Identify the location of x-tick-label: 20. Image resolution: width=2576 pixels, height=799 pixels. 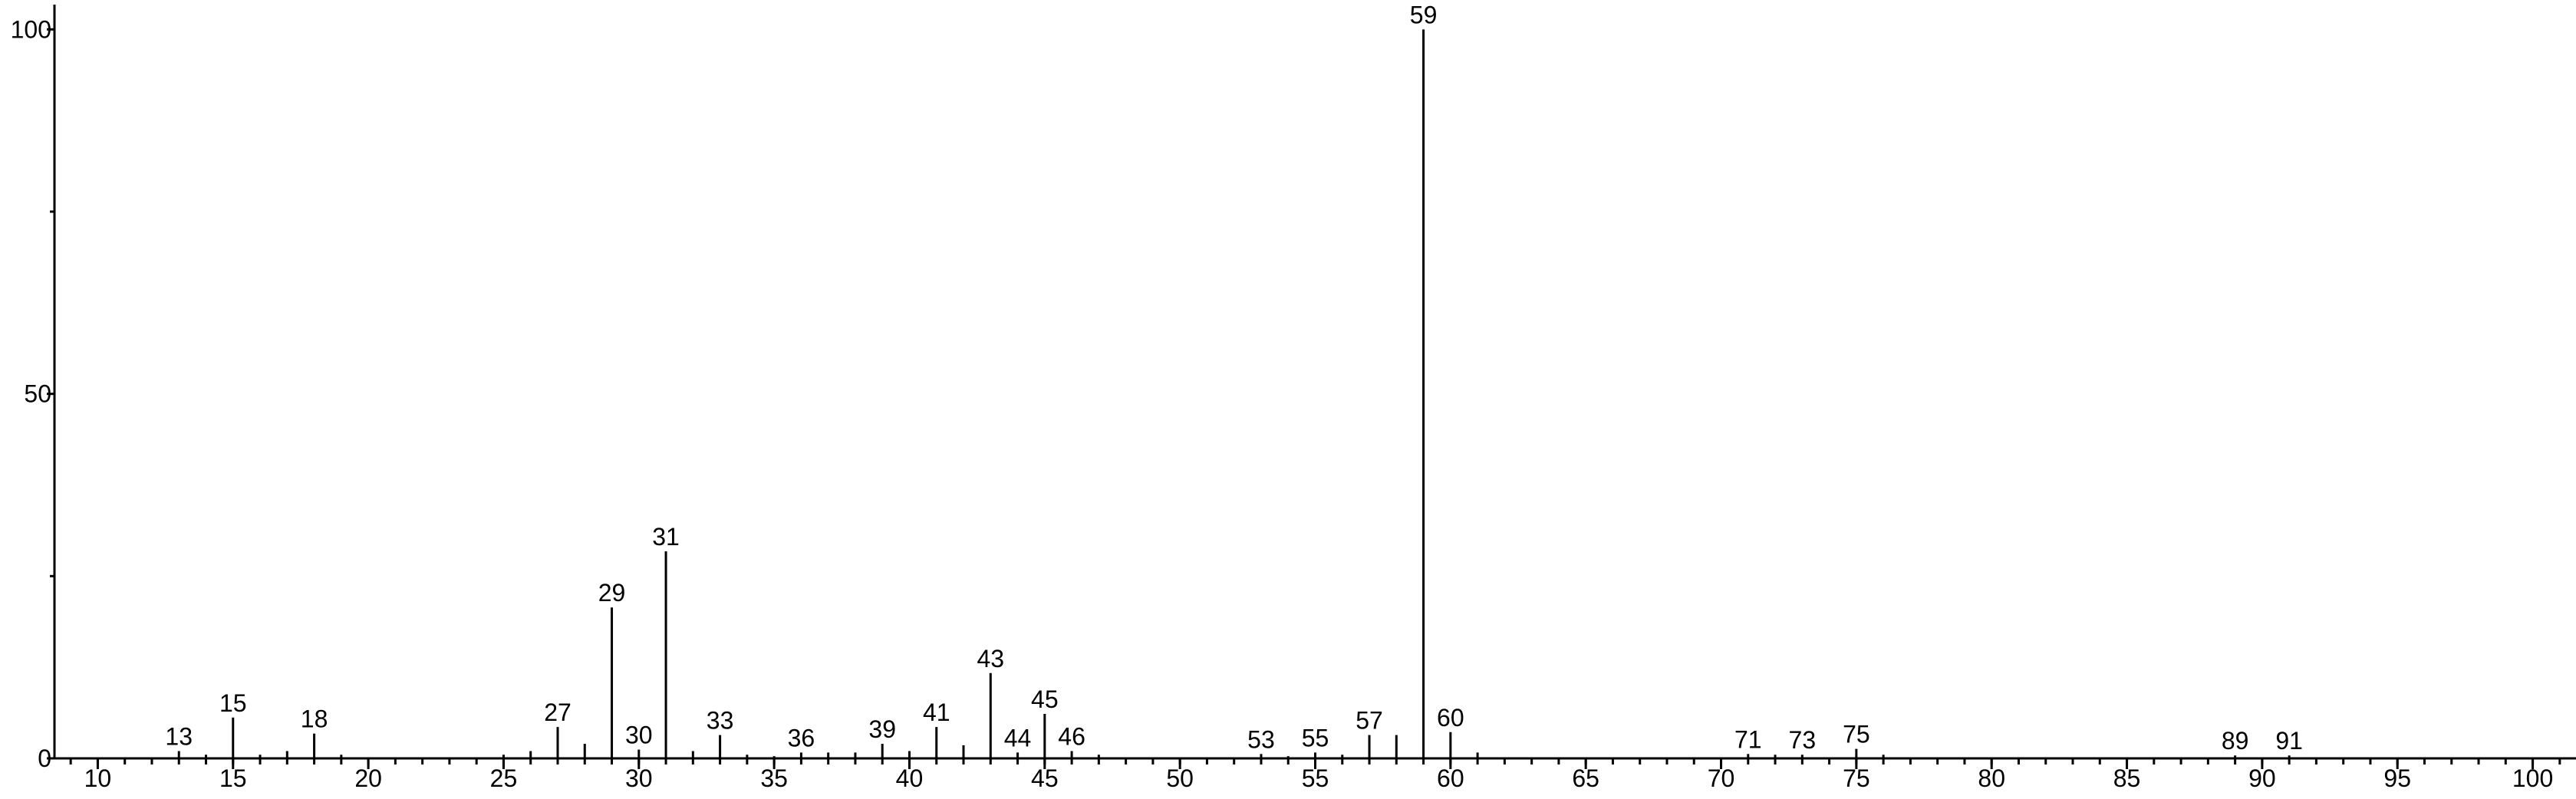
(368, 778).